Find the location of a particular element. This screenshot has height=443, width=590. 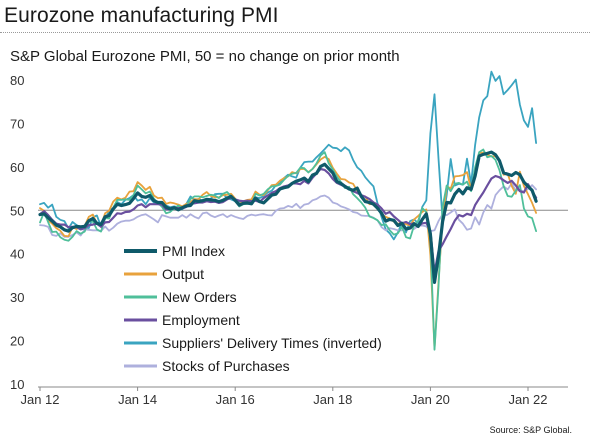

x-tick-label: Jan 12 is located at coordinates (39, 399).